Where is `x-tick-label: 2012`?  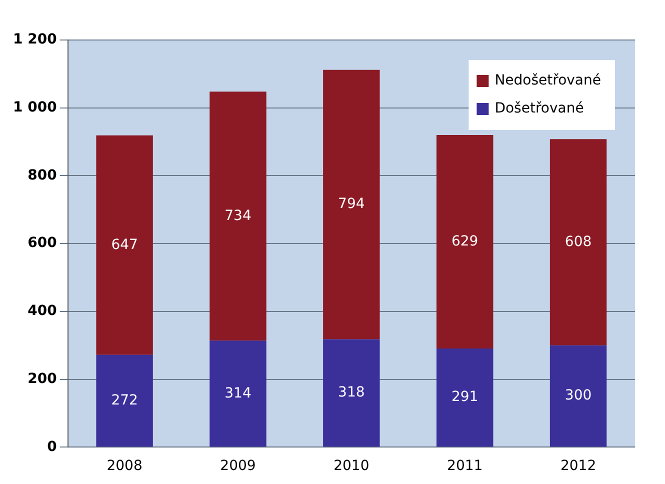
x-tick-label: 2012 is located at coordinates (578, 466).